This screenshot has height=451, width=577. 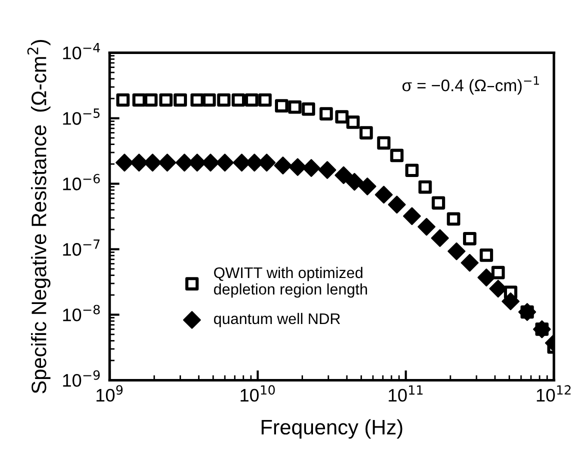 What do you see at coordinates (109, 393) in the screenshot?
I see `x-tick-label: 10$^{9}$` at bounding box center [109, 393].